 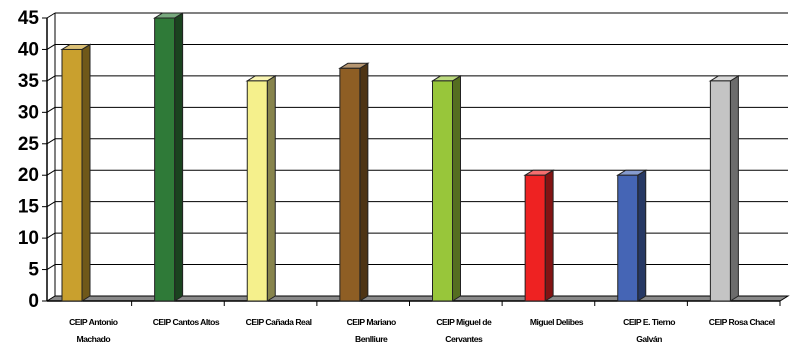 What do you see at coordinates (557, 322) in the screenshot?
I see `x-tick-label: Miguel Delibes` at bounding box center [557, 322].